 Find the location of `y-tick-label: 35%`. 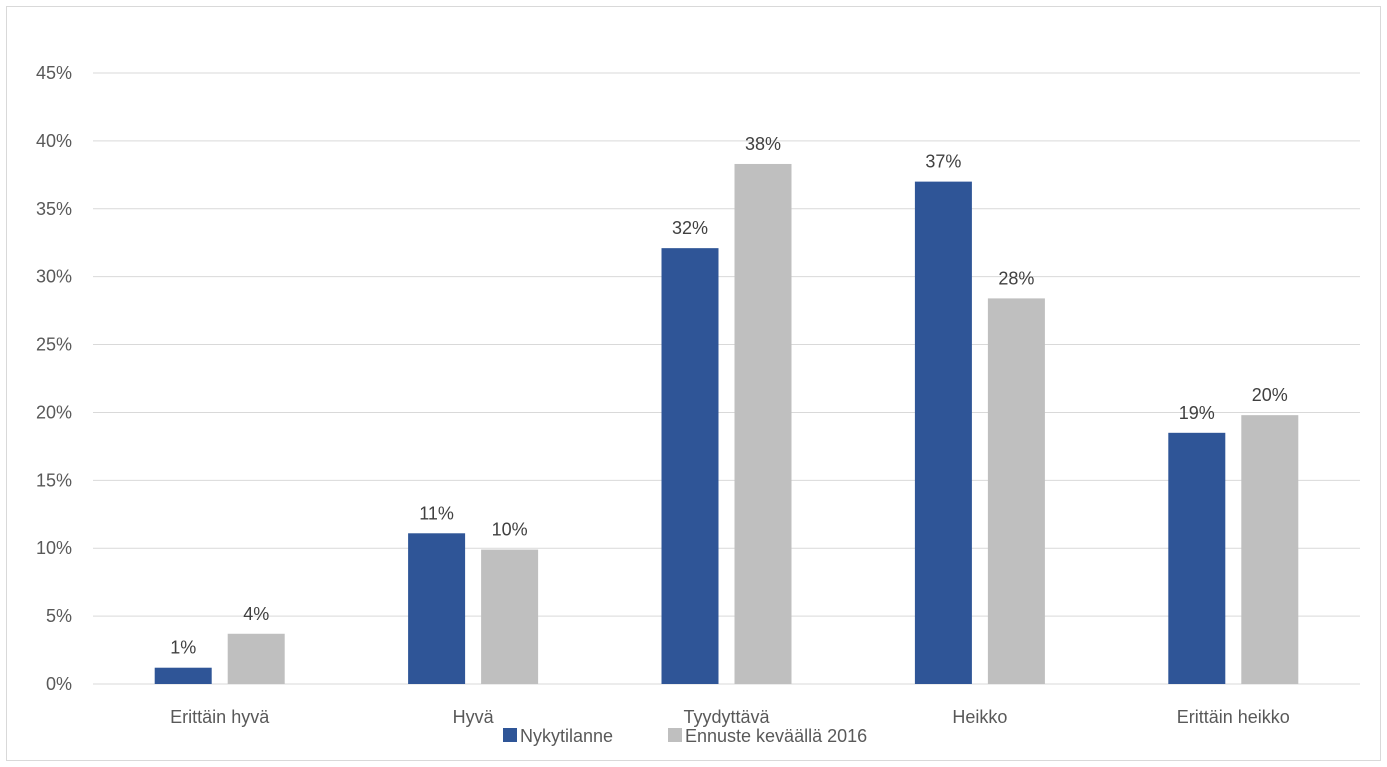

y-tick-label: 35% is located at coordinates (54, 209).